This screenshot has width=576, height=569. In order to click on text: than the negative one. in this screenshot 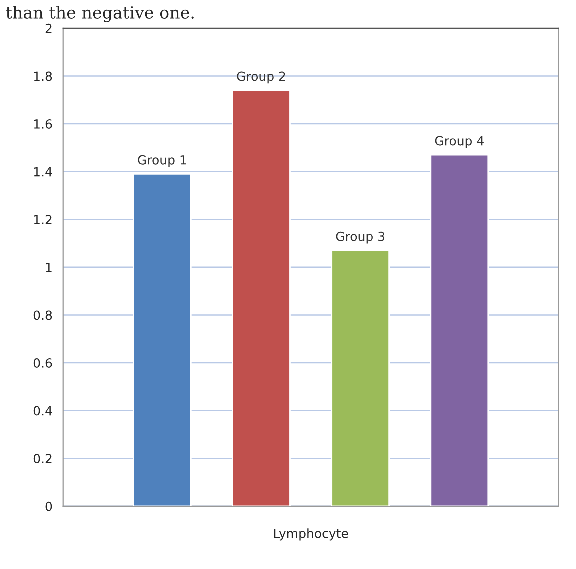, I will do `click(100, 14)`.